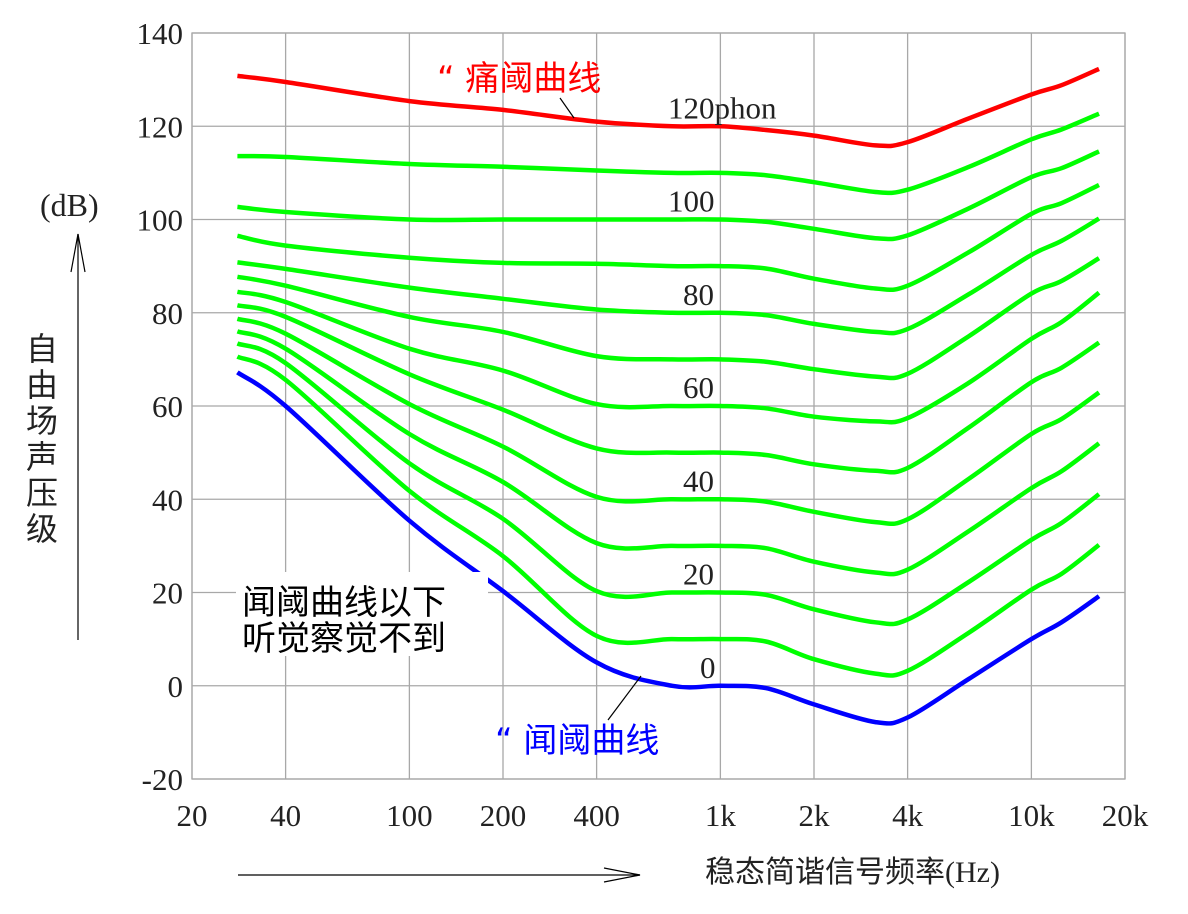 This screenshot has height=914, width=1188. I want to click on curve-labels: 120phon 100 80 60 40 20 0, so click(722, 387).